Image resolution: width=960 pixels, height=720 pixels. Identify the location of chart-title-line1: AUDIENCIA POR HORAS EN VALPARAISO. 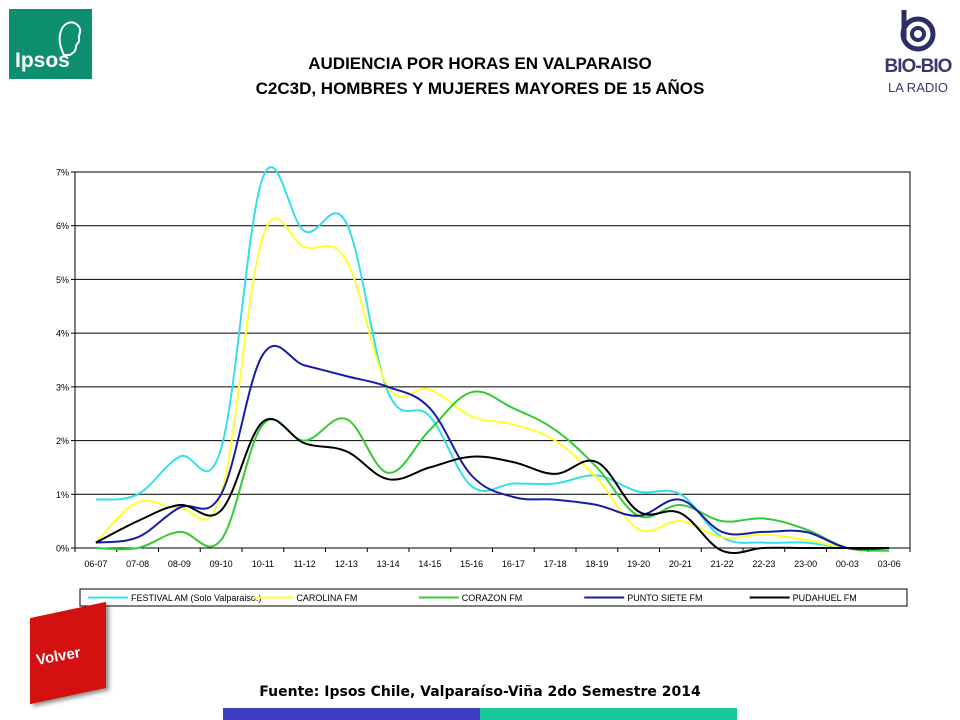
(480, 63).